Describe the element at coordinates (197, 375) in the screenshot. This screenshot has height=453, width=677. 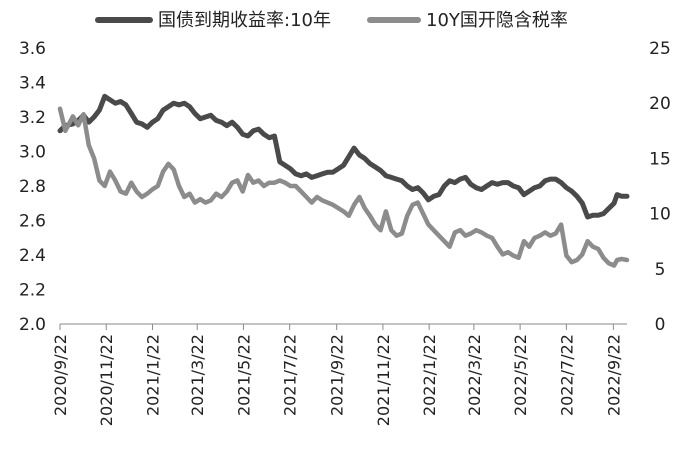
I see `x-tick-label: 2021/3/22` at that location.